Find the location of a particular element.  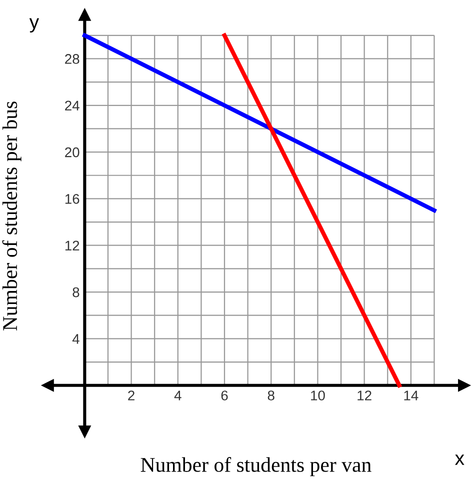

x-tick-label: 6 is located at coordinates (224, 395).